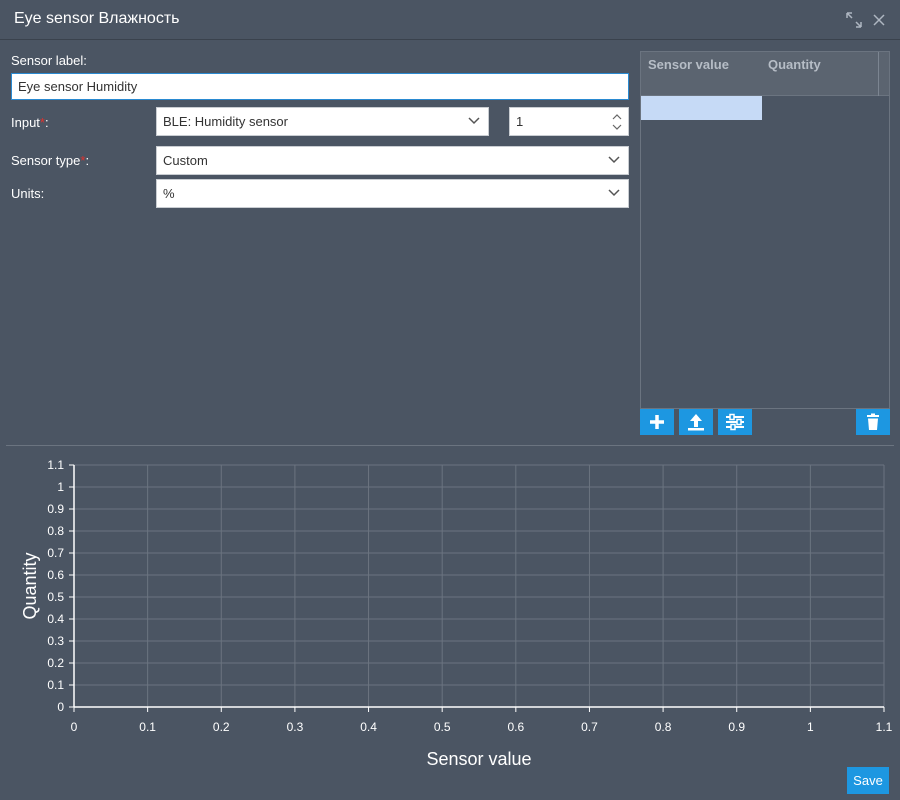 This screenshot has height=800, width=900. What do you see at coordinates (878, 74) in the screenshot?
I see `column-separator` at bounding box center [878, 74].